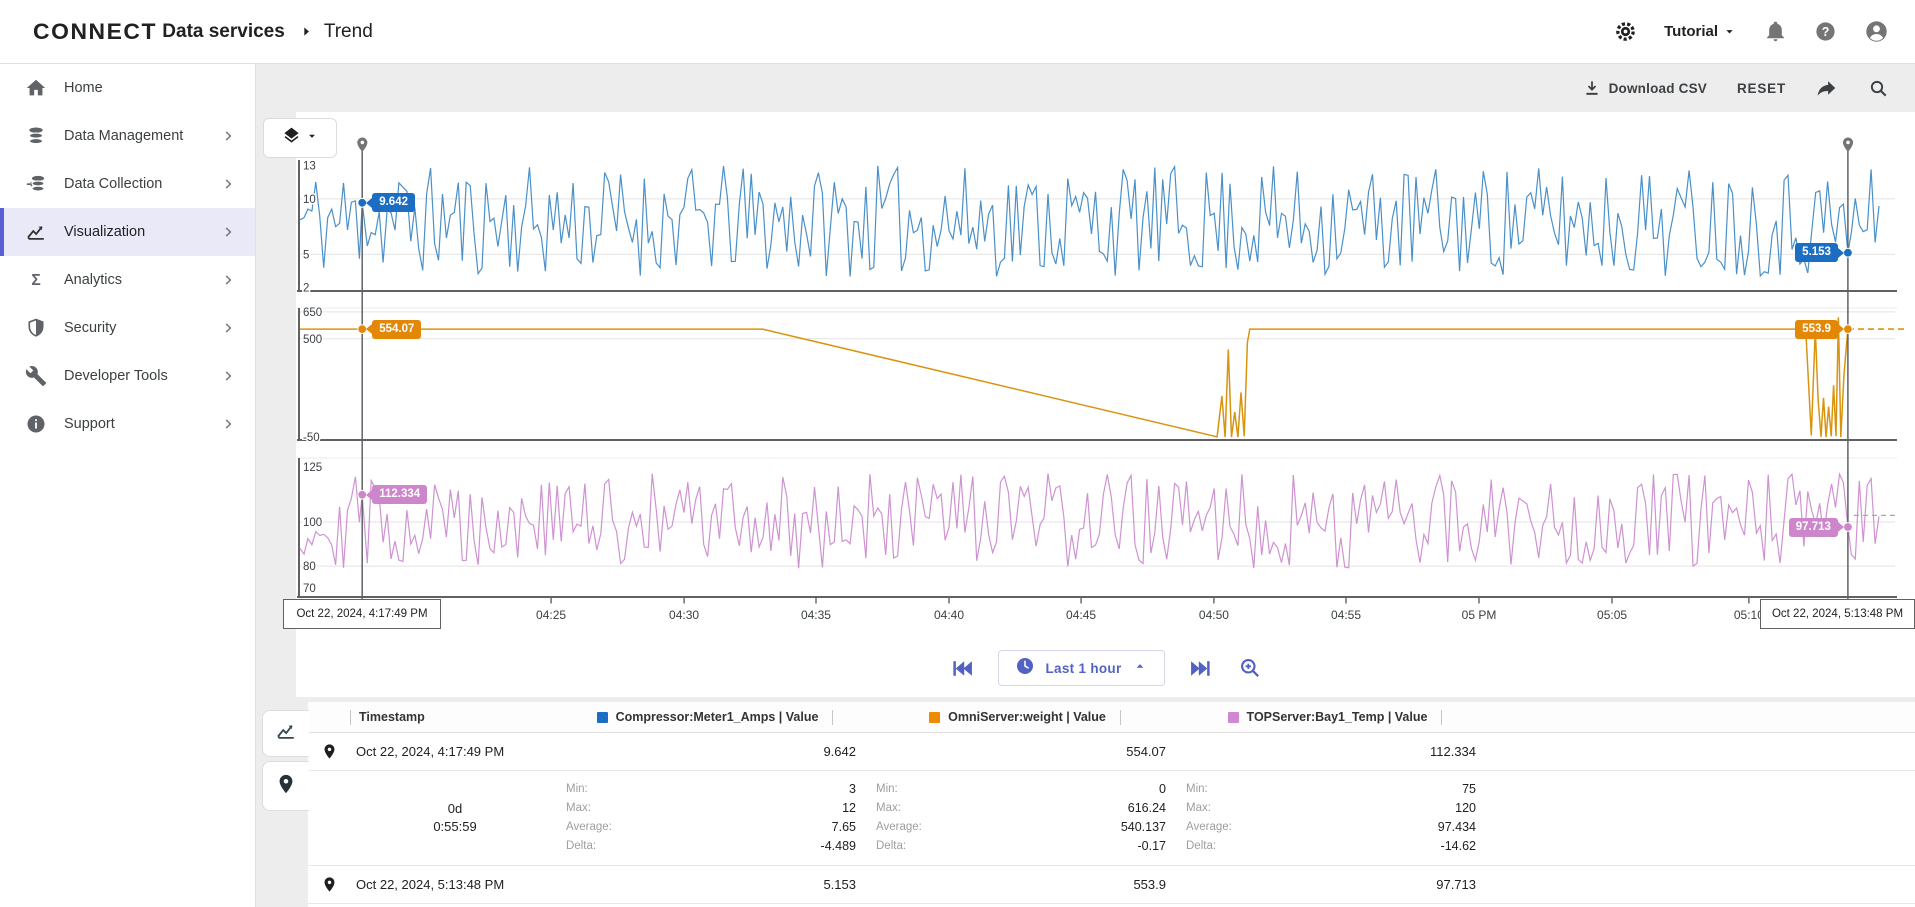 The width and height of the screenshot is (1915, 907). I want to click on time-axis-tick-label: 04:55, so click(1346, 615).